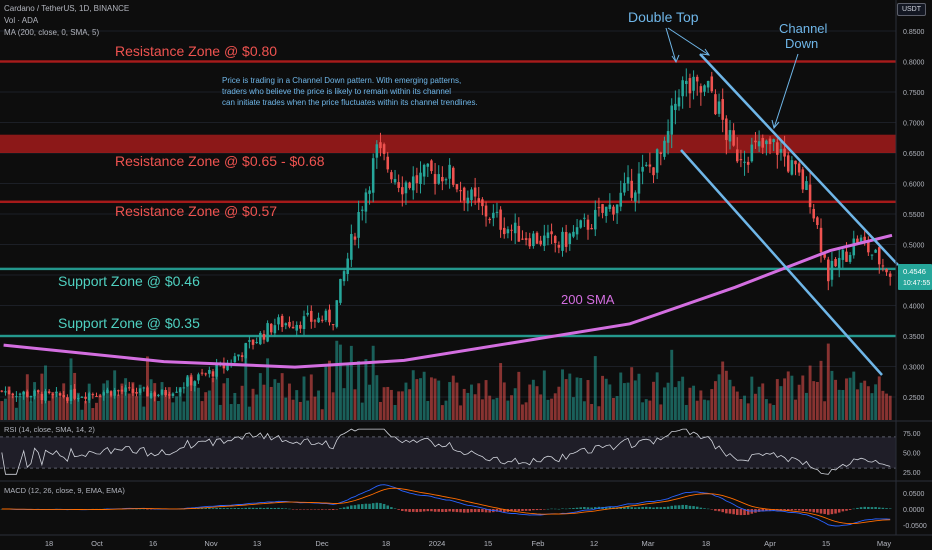 This screenshot has width=932, height=550. I want to click on price-tick-label: 0.7000, so click(914, 124).